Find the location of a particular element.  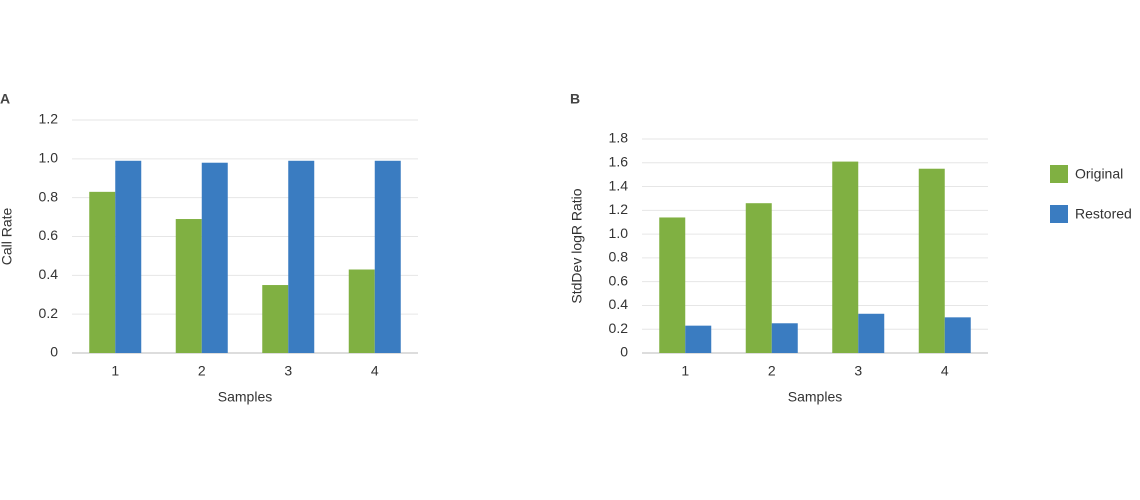

y-axis-label: Call Rate is located at coordinates (7, 237).